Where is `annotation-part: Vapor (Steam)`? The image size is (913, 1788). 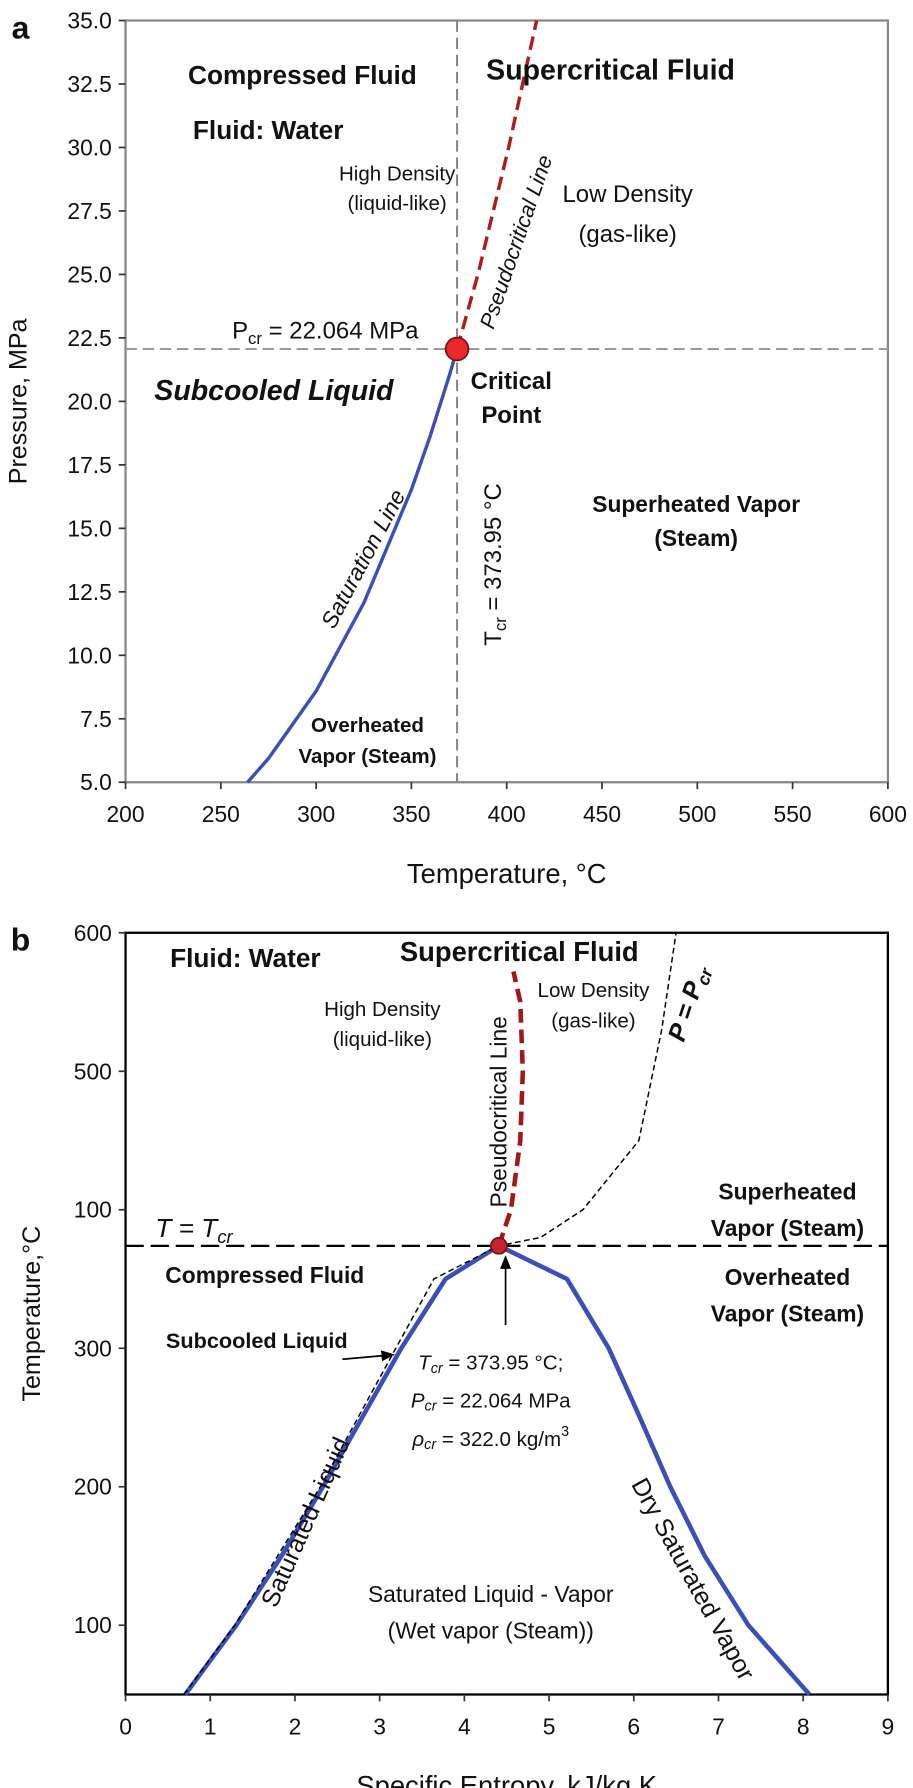 annotation-part: Vapor (Steam) is located at coordinates (787, 1228).